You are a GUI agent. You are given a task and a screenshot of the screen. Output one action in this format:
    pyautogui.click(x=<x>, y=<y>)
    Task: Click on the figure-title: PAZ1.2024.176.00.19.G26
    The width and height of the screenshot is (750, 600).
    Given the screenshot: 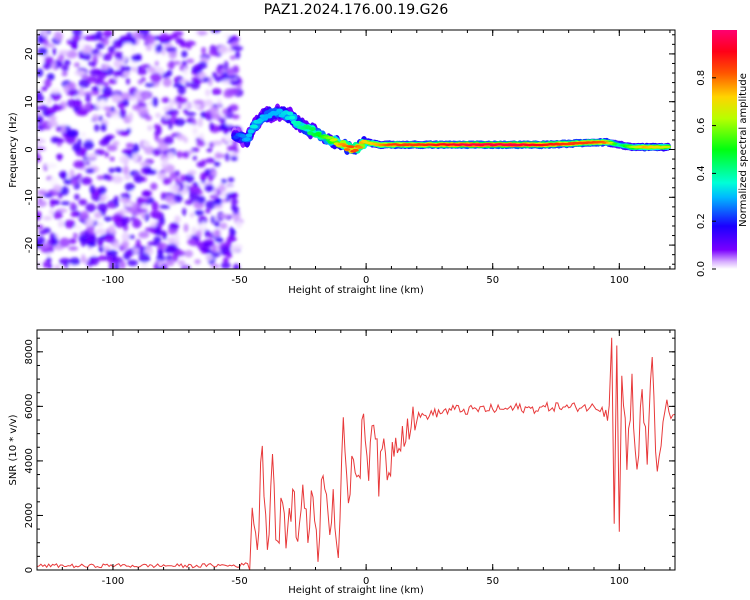 What is the action you would take?
    pyautogui.click(x=356, y=10)
    